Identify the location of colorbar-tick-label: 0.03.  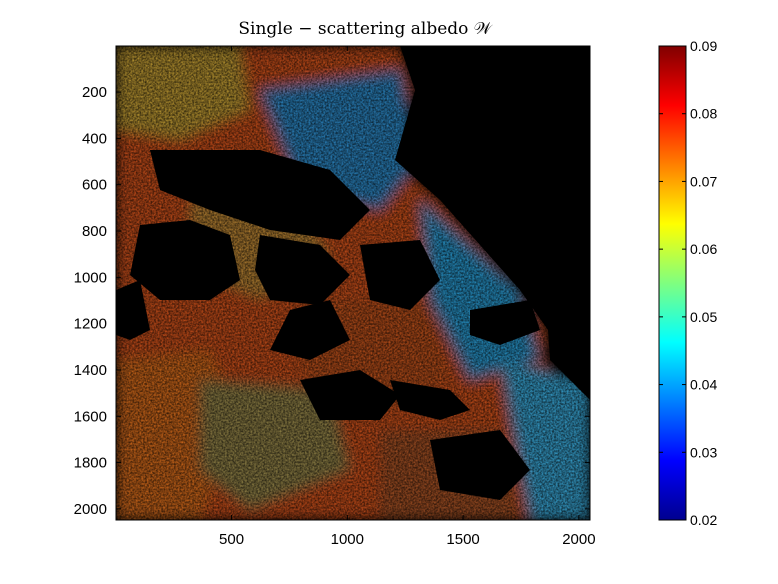
(703, 452).